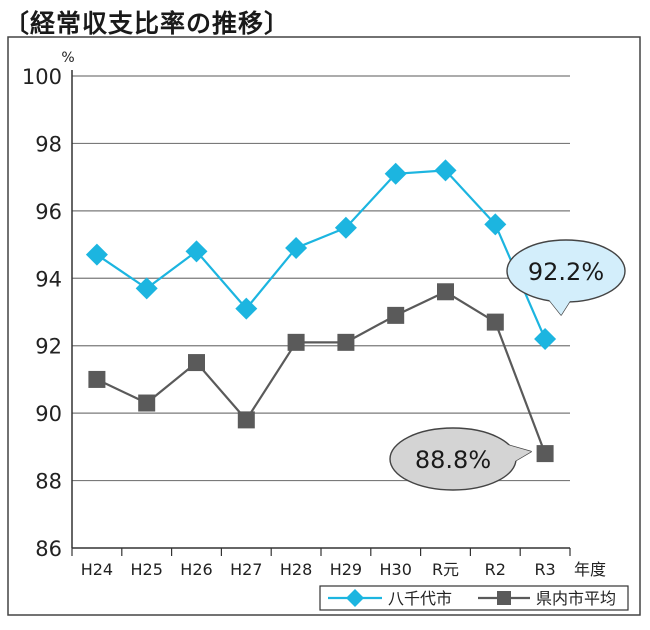 This screenshot has height=630, width=650. Describe the element at coordinates (504, 598) in the screenshot. I see `legend-marker-square` at that location.